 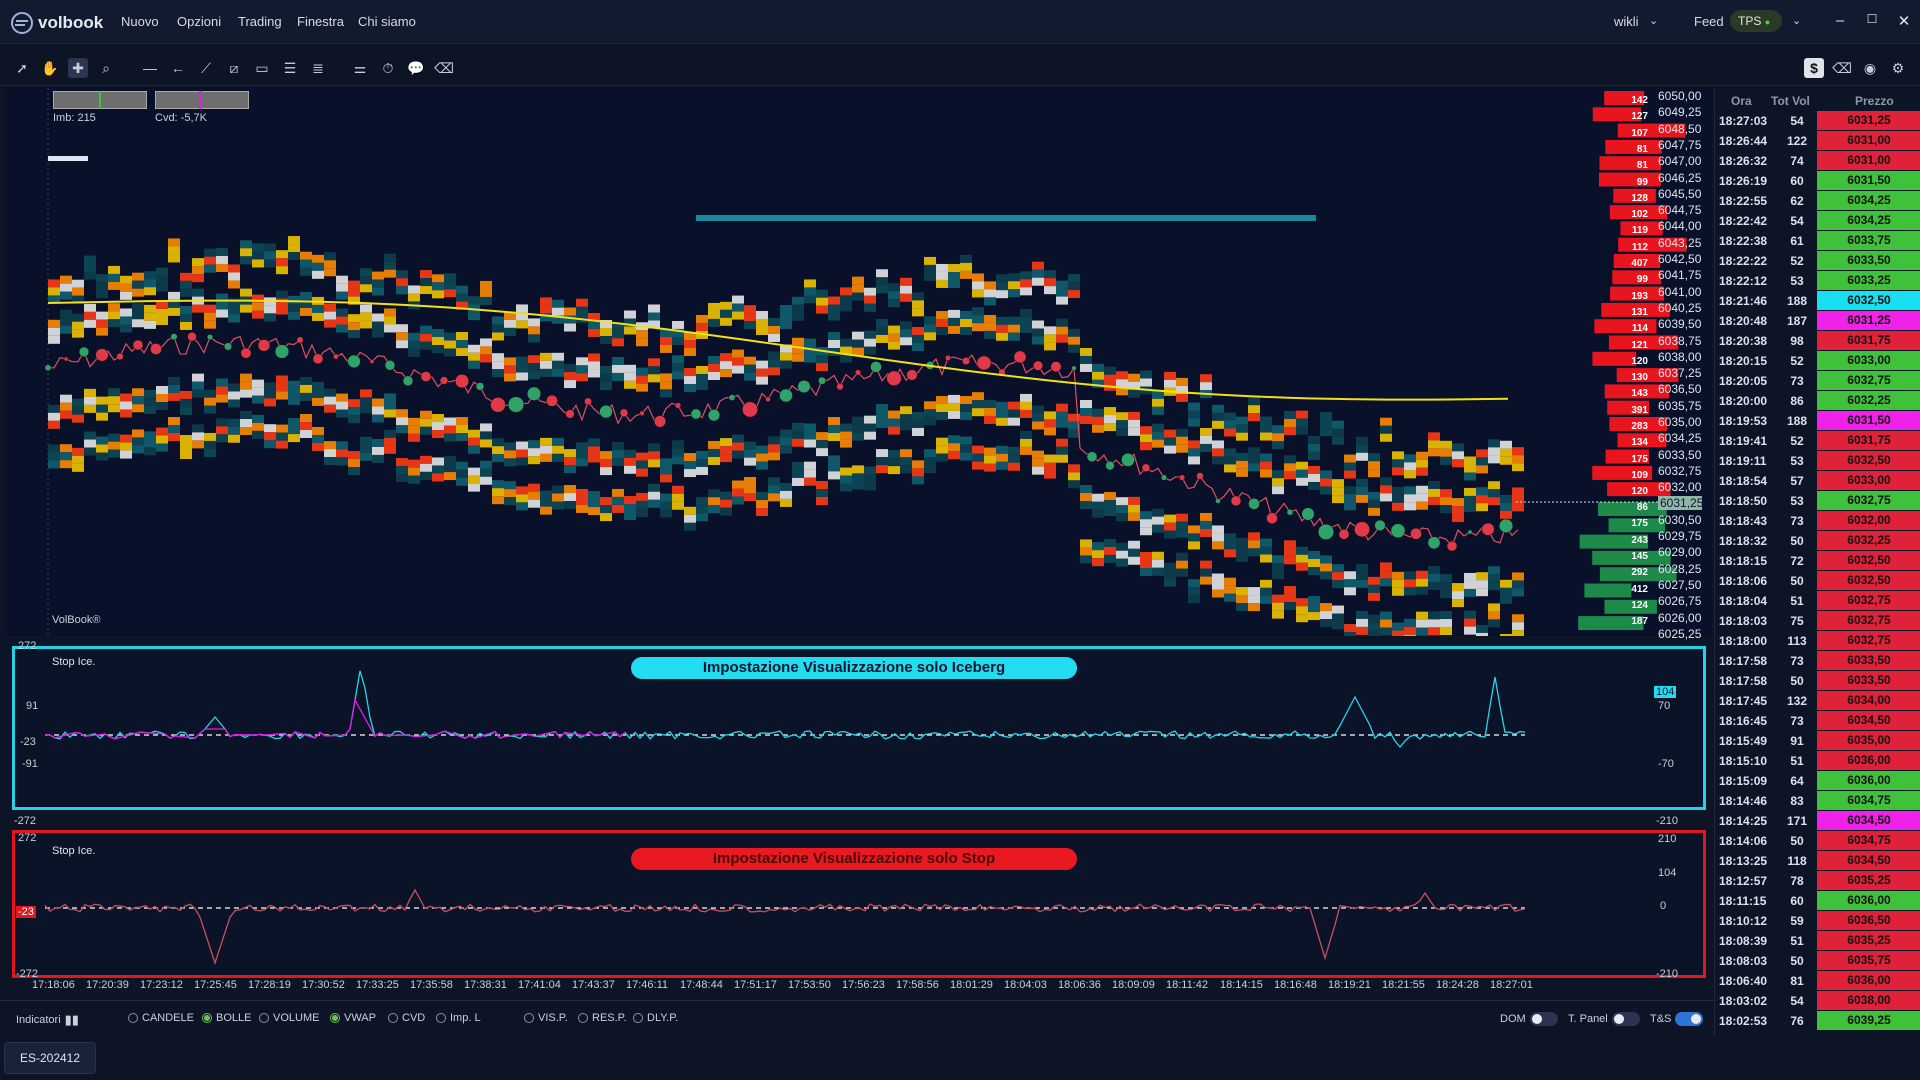 What do you see at coordinates (1817, 401) in the screenshot?
I see `ts-row: 18:20:00 86 6032,25` at bounding box center [1817, 401].